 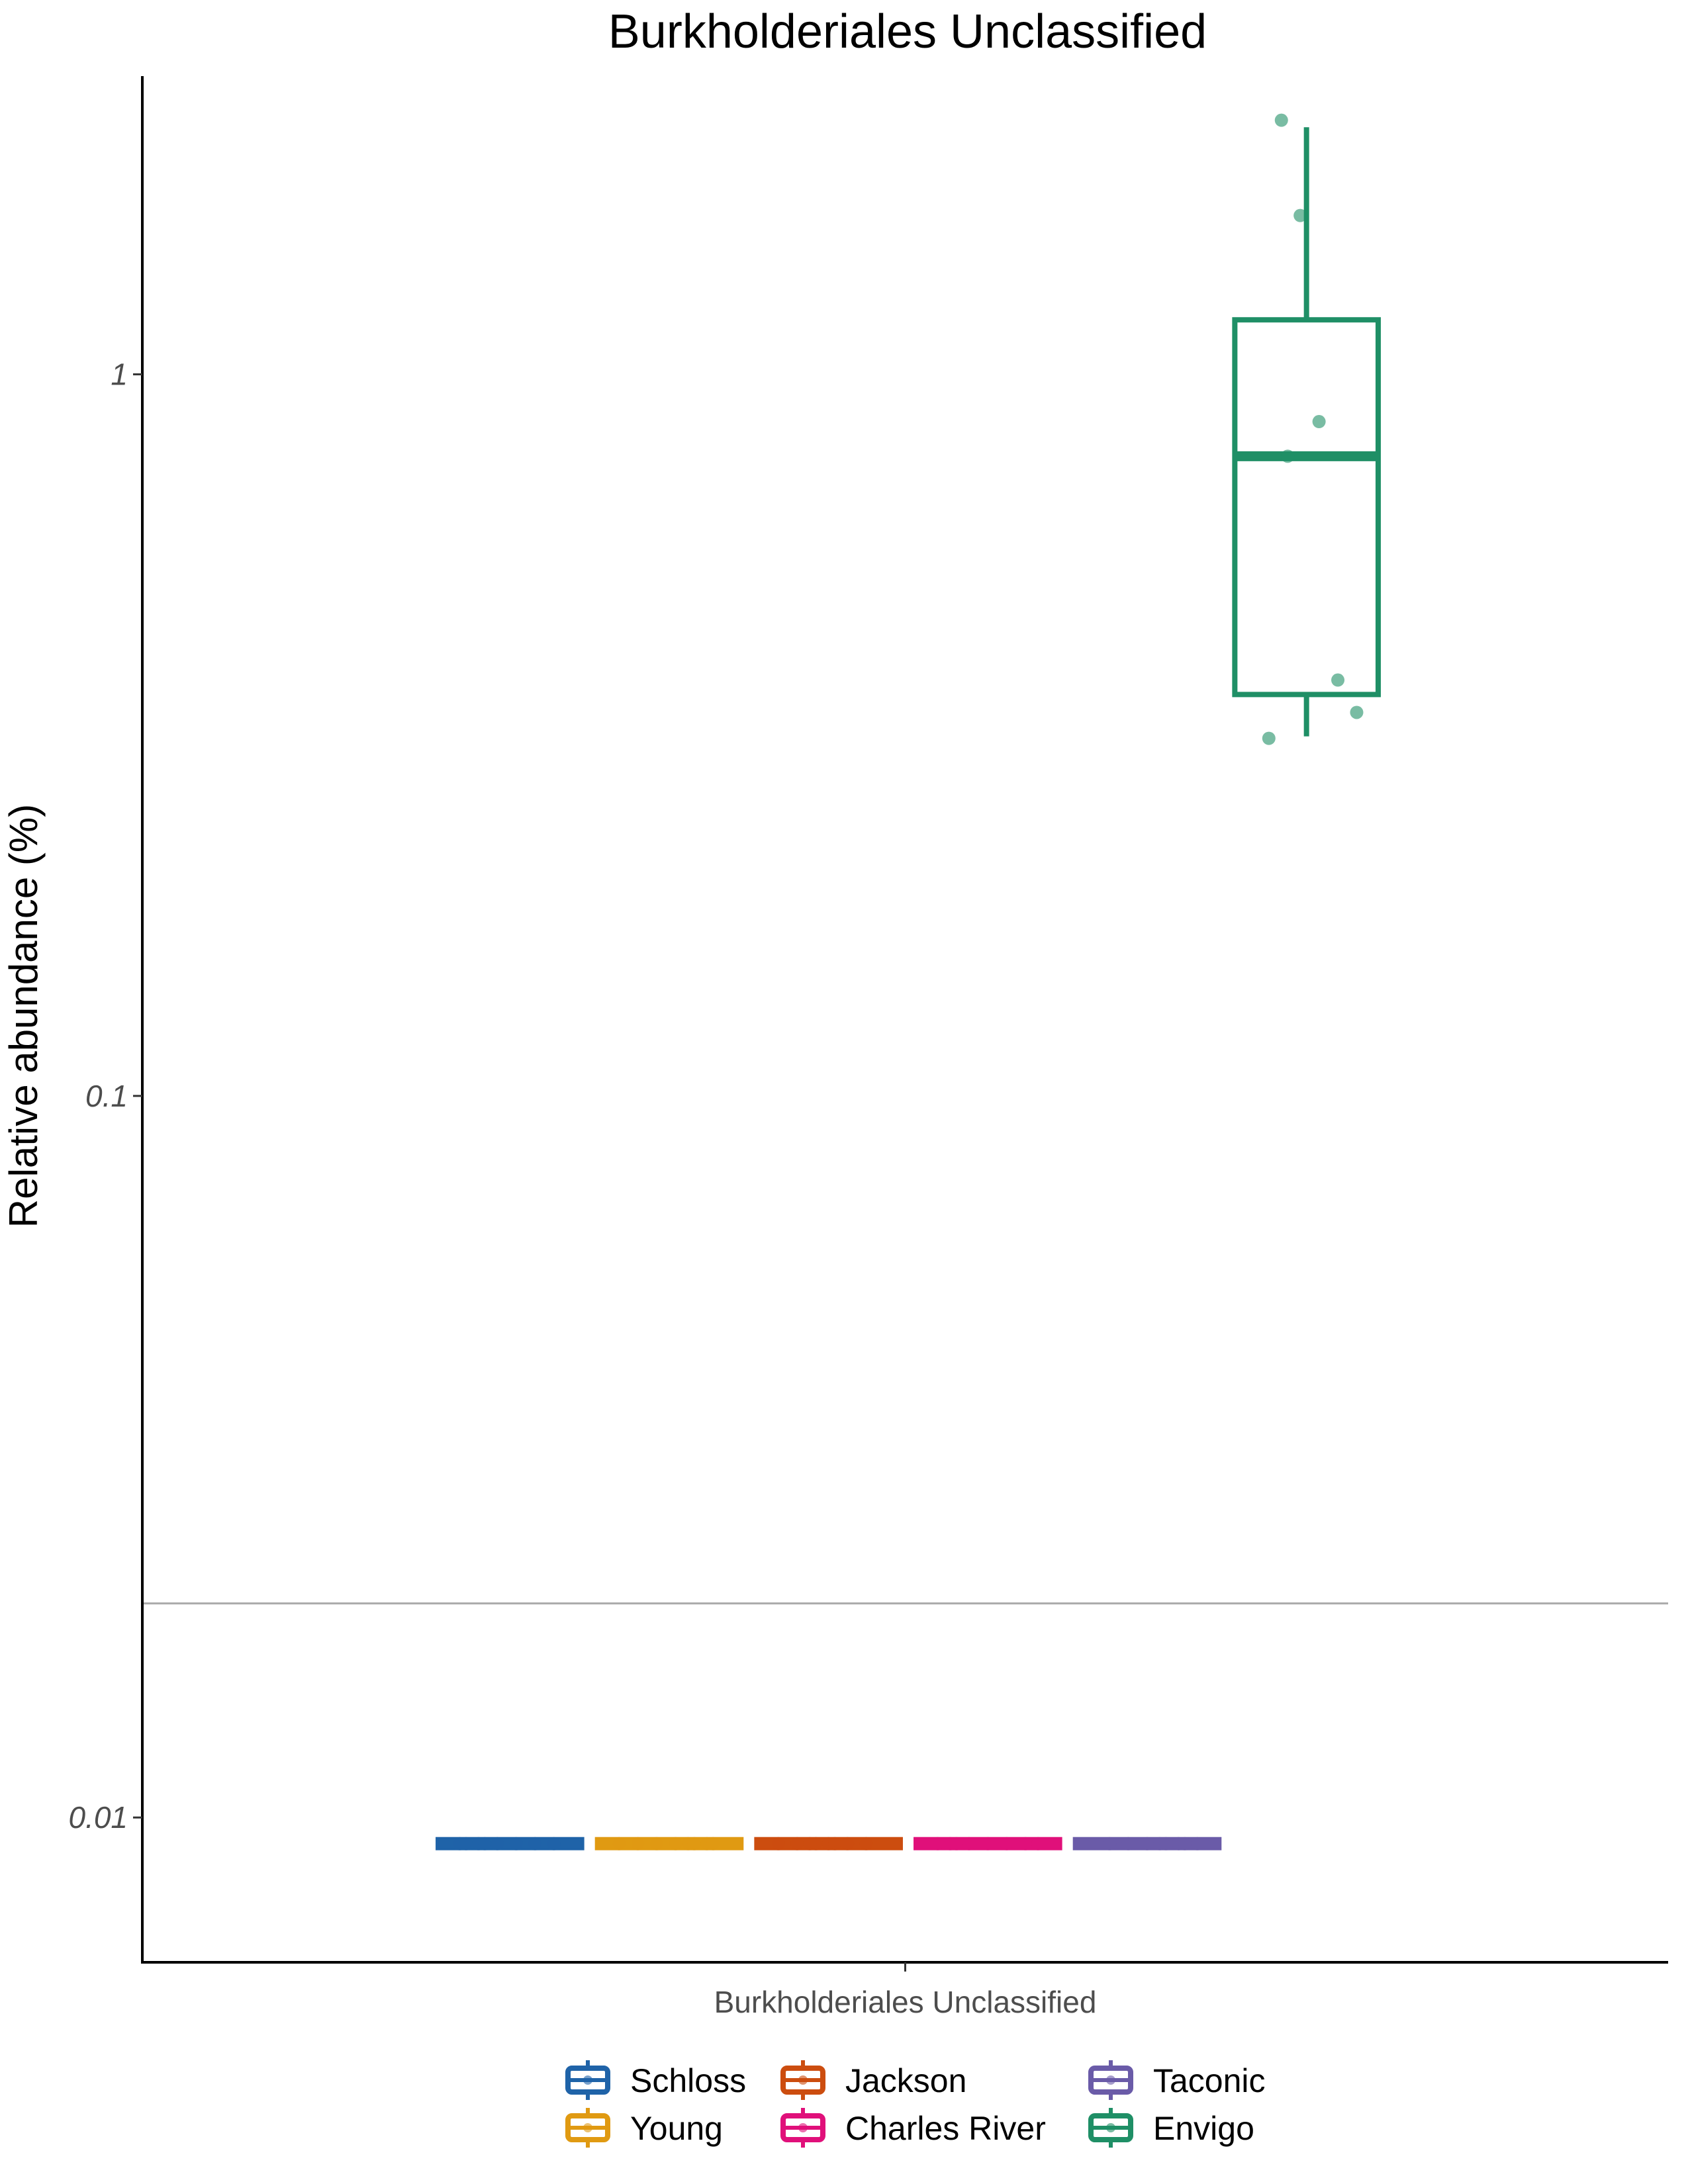 What do you see at coordinates (945, 2128) in the screenshot?
I see `legend-label: Charles River` at bounding box center [945, 2128].